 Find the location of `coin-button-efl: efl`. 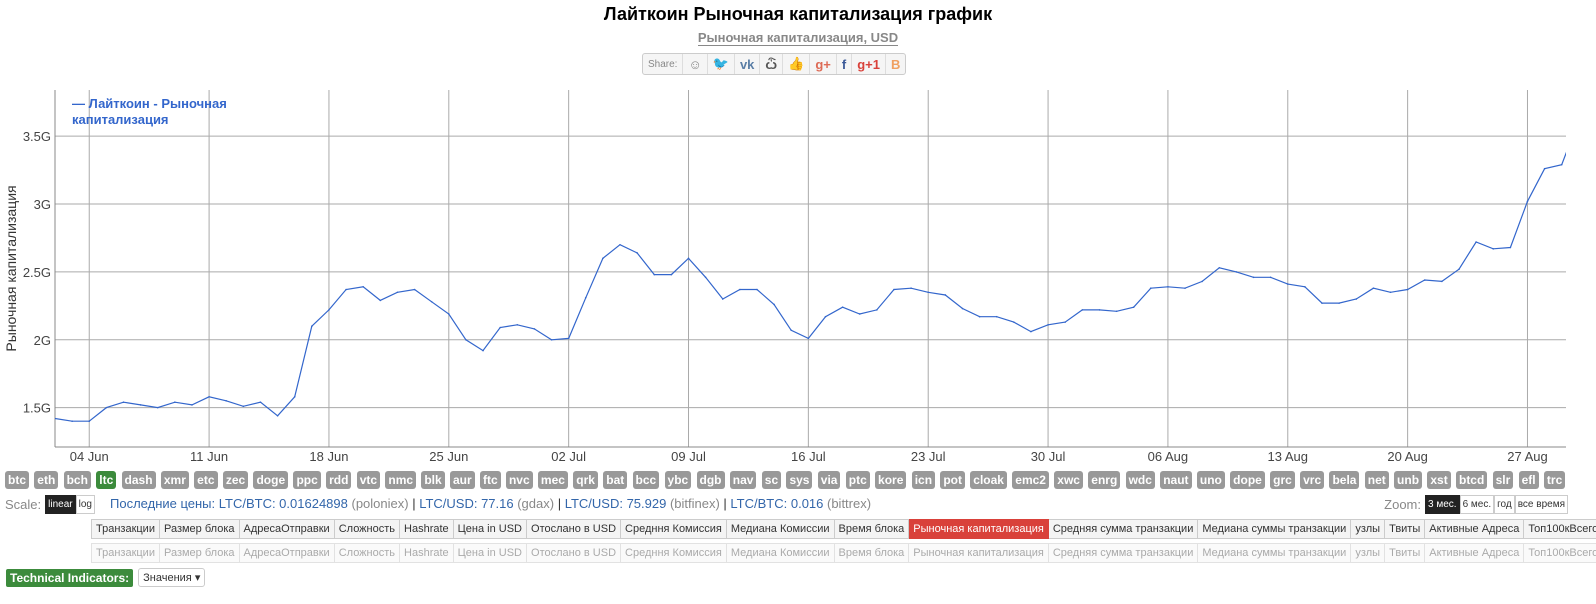

coin-button-efl: efl is located at coordinates (1528, 480).